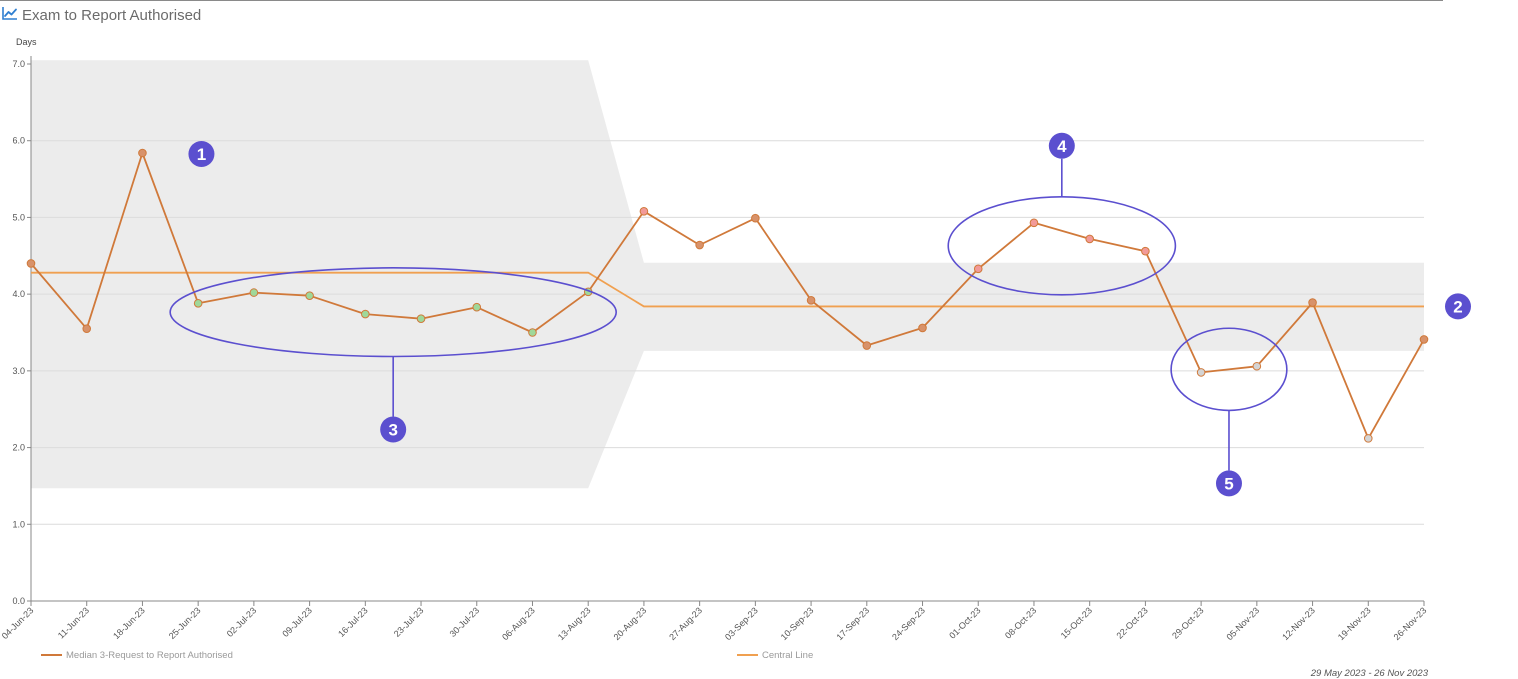 Image resolution: width=1518 pixels, height=679 pixels. I want to click on x-tick-label: 10-Sep-23, so click(797, 623).